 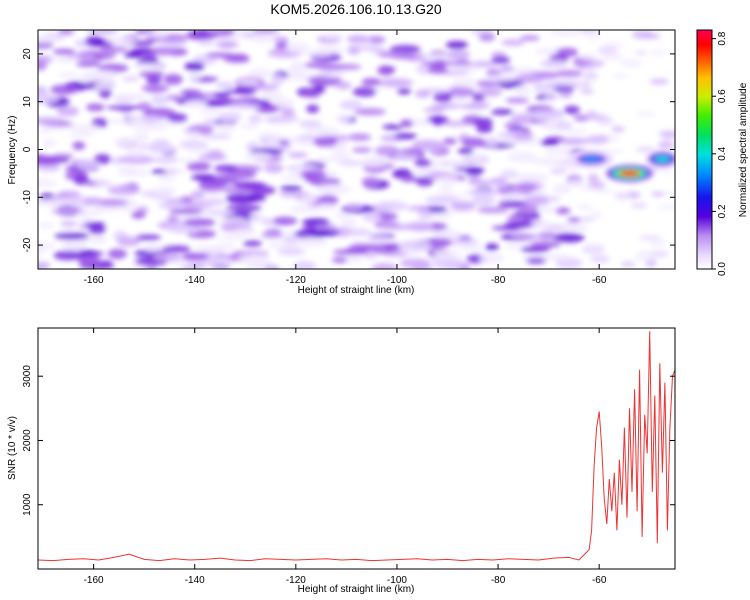 I want to click on heatmap-x-axis-label: Height of straight line (km), so click(x=356, y=290).